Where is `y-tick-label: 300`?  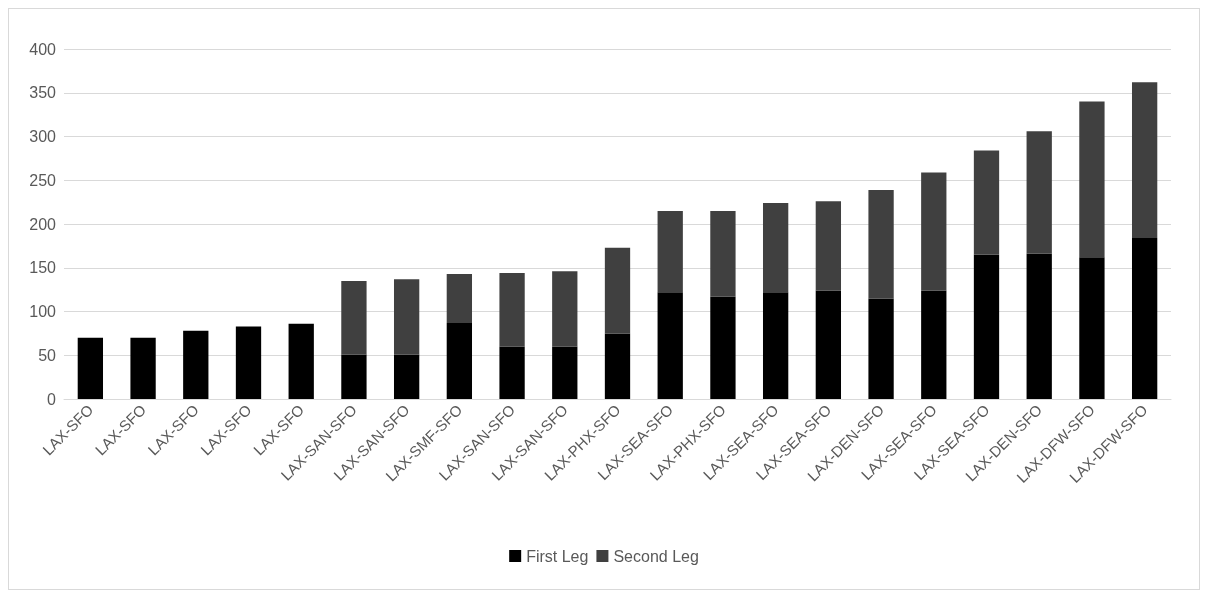
y-tick-label: 300 is located at coordinates (43, 136).